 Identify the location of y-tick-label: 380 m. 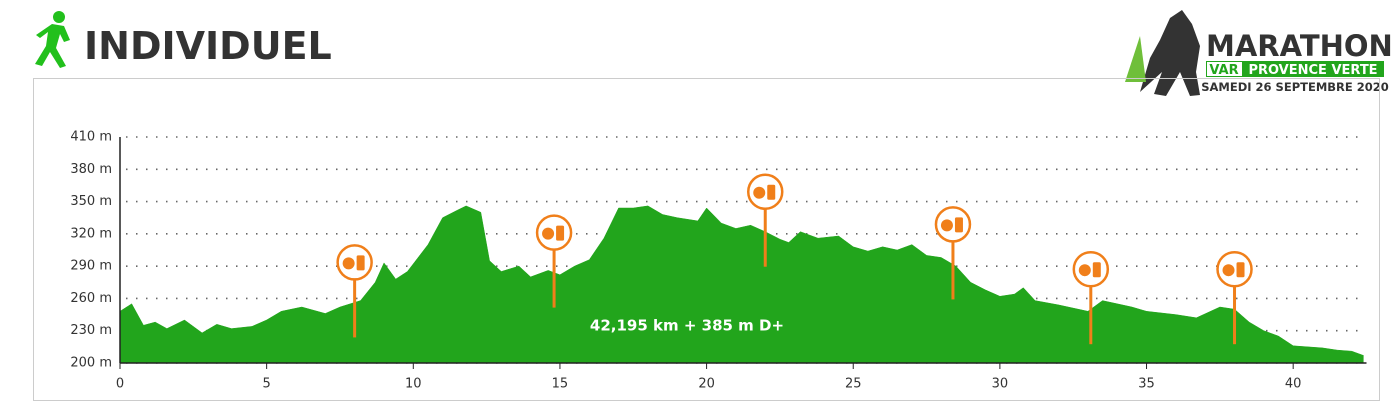
(91, 169).